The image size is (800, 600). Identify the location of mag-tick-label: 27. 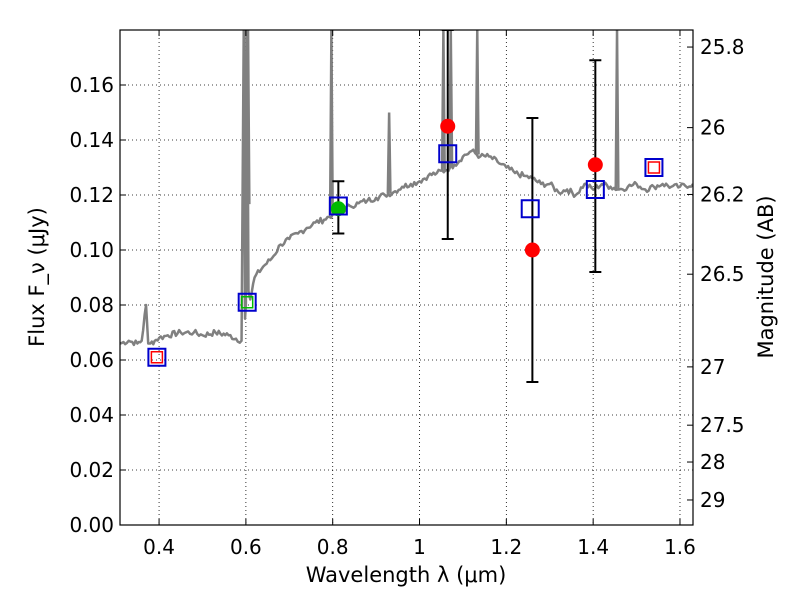
(712, 367).